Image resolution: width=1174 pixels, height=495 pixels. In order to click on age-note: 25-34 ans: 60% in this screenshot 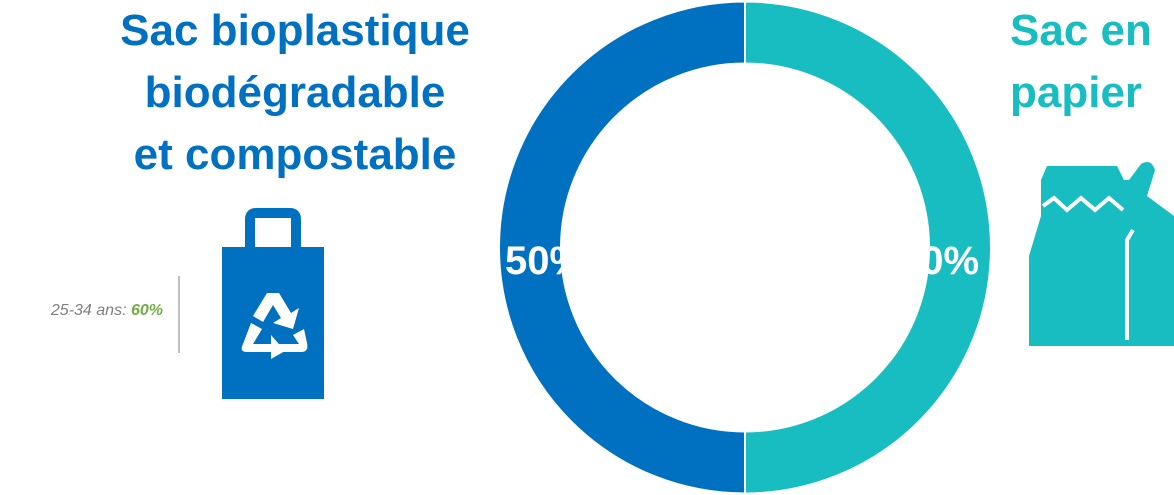, I will do `click(81, 311)`.